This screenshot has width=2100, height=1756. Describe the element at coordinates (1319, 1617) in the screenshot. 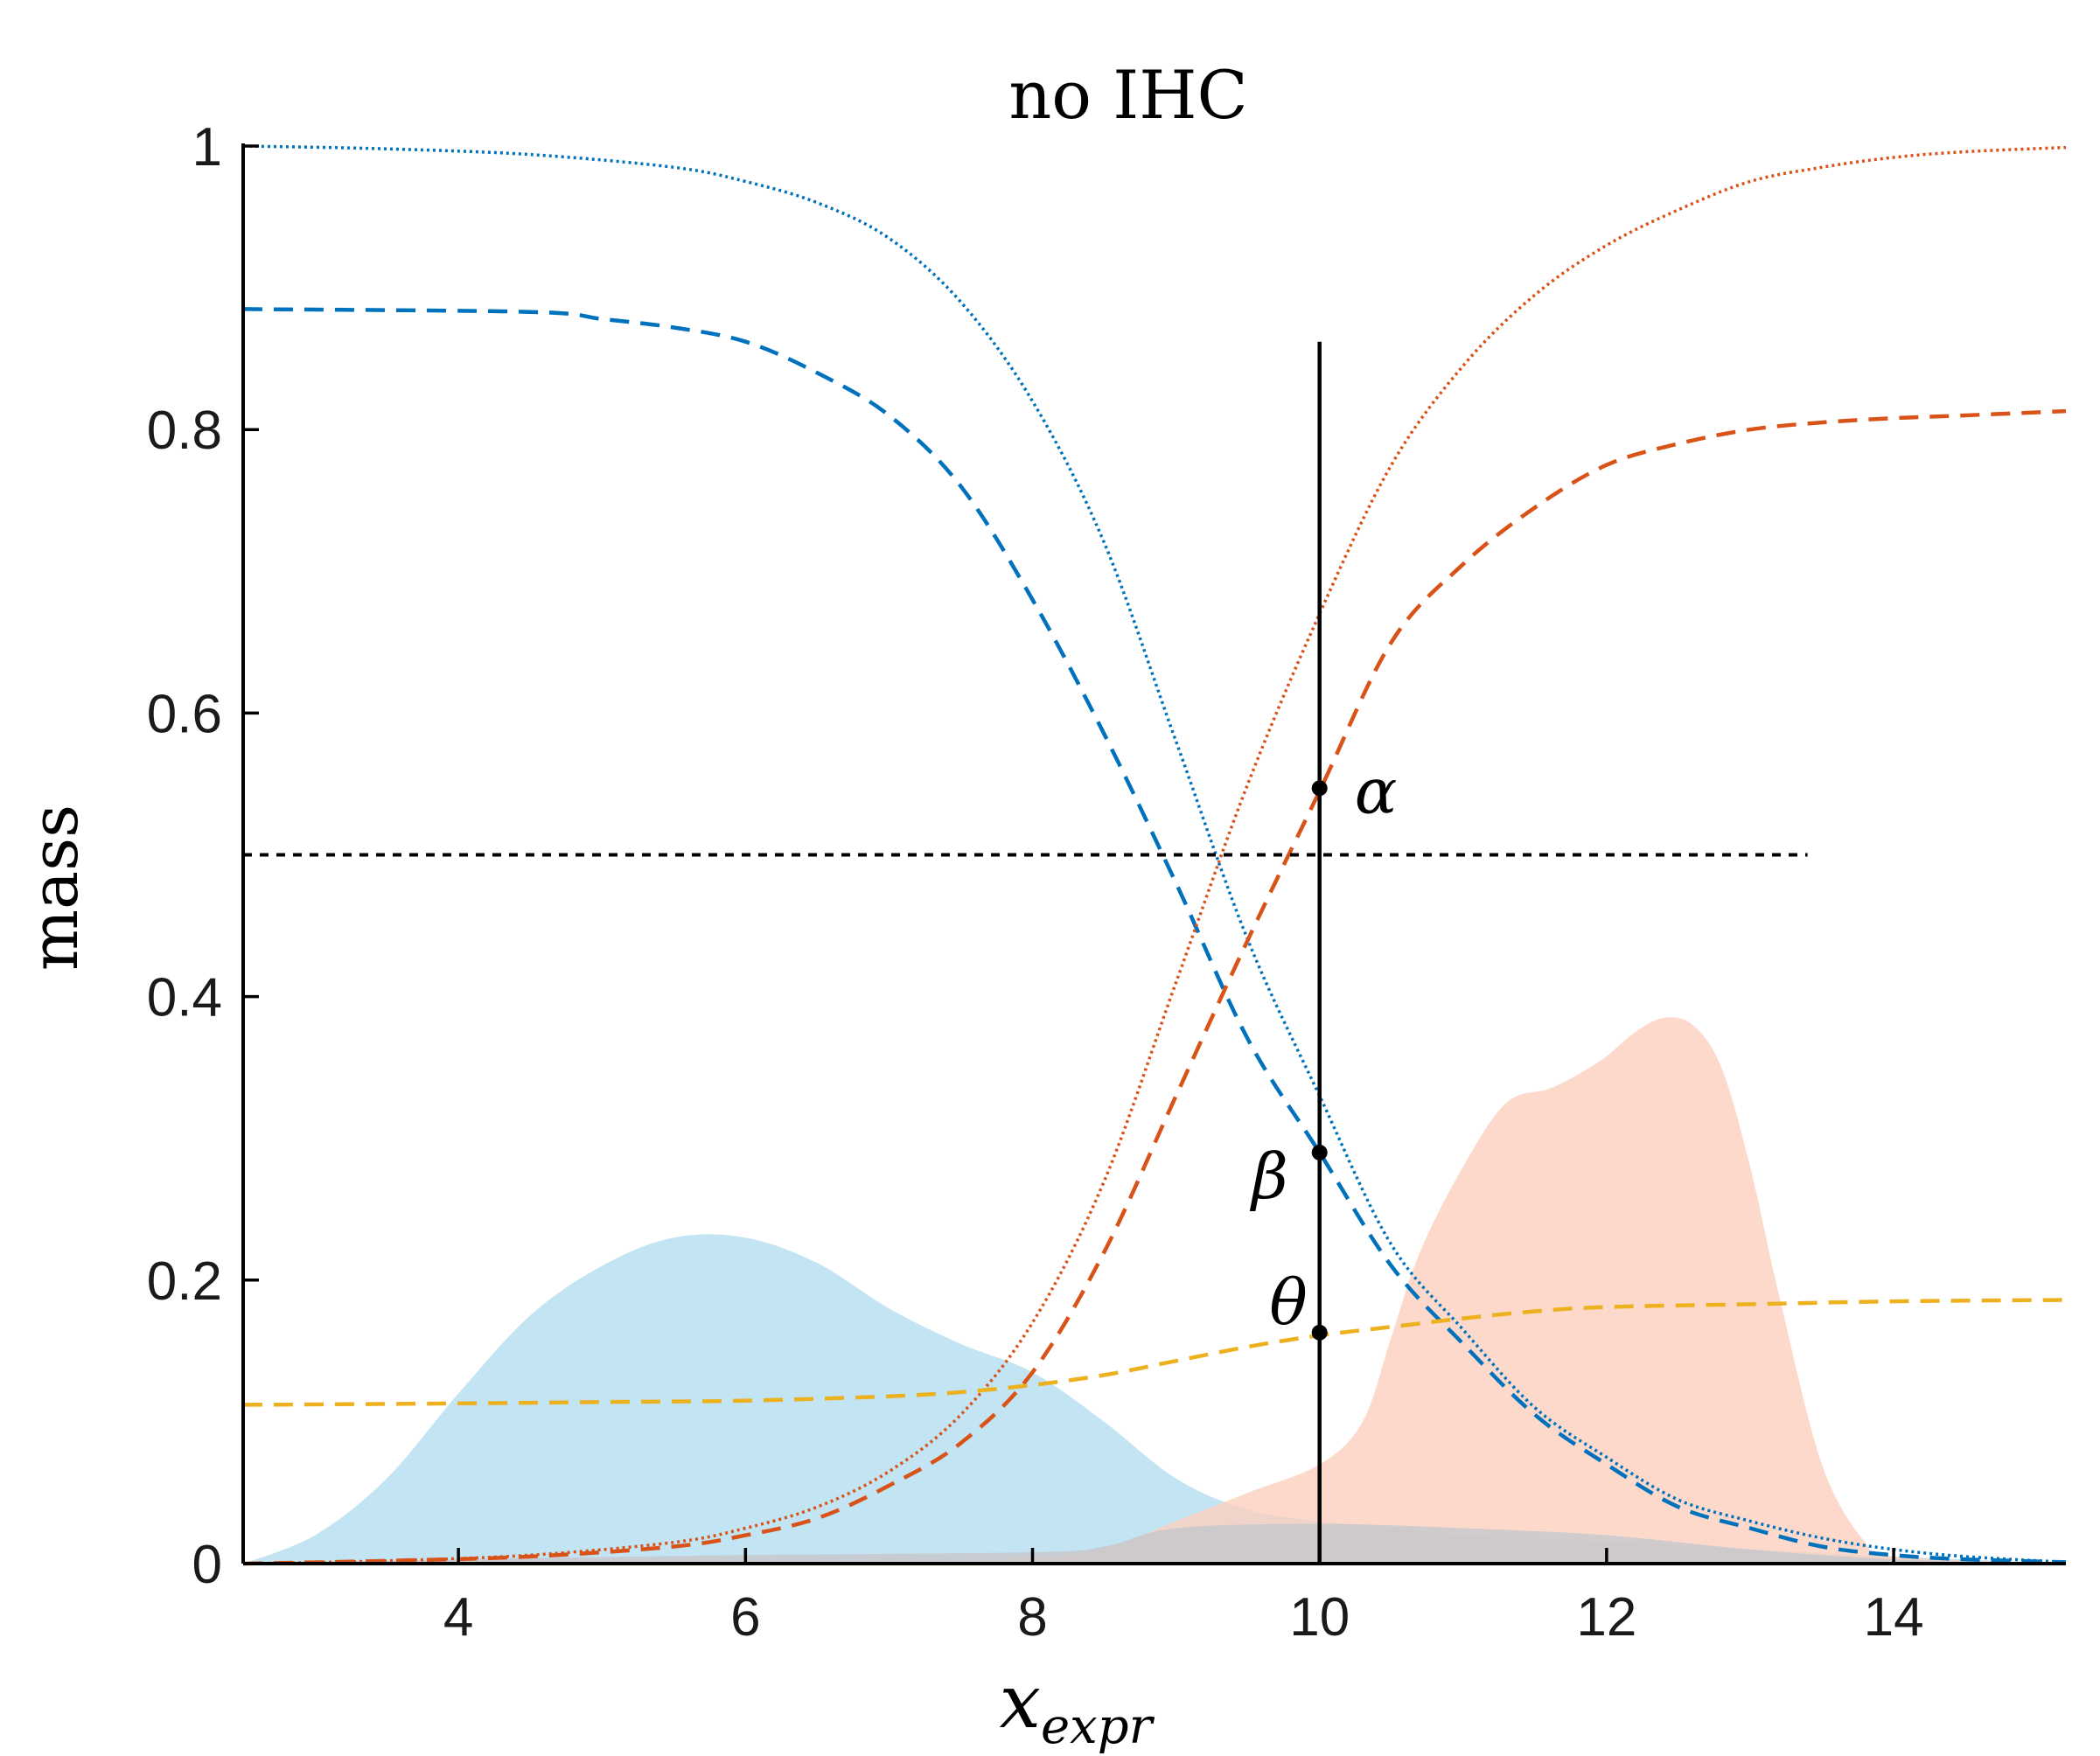

I see `x-tick-label: 10` at that location.